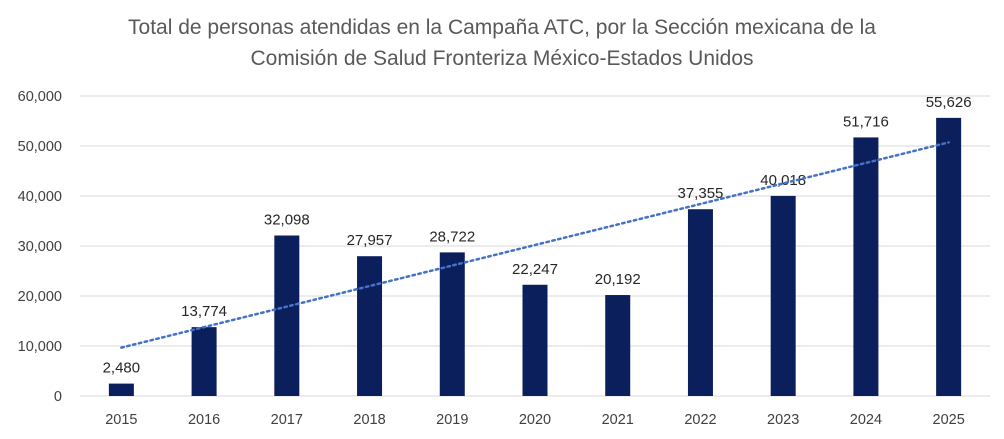  I want to click on data-label: 28,722, so click(452, 236).